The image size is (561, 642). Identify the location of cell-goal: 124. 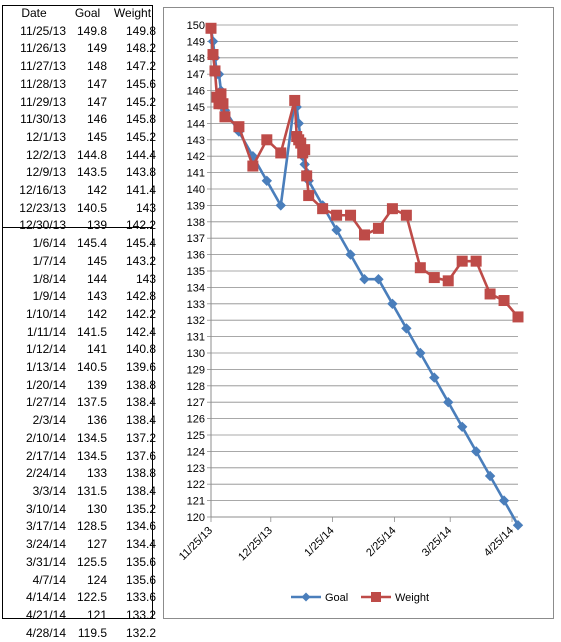
(96, 579).